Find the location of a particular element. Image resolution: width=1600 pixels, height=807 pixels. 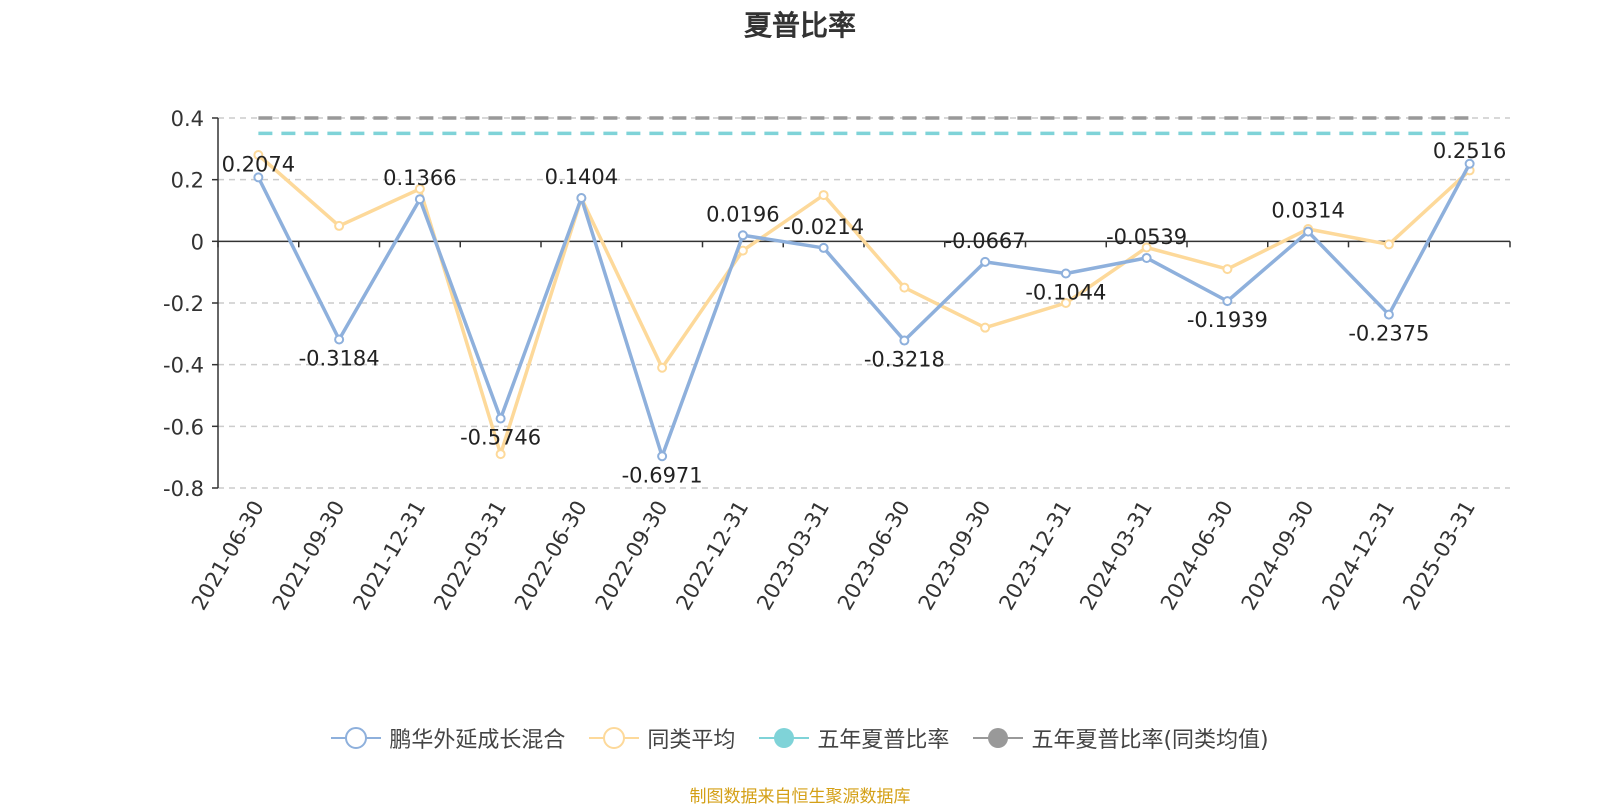

legend-item-five-year-sharpe: 五年夏普比率 is located at coordinates (854, 738).